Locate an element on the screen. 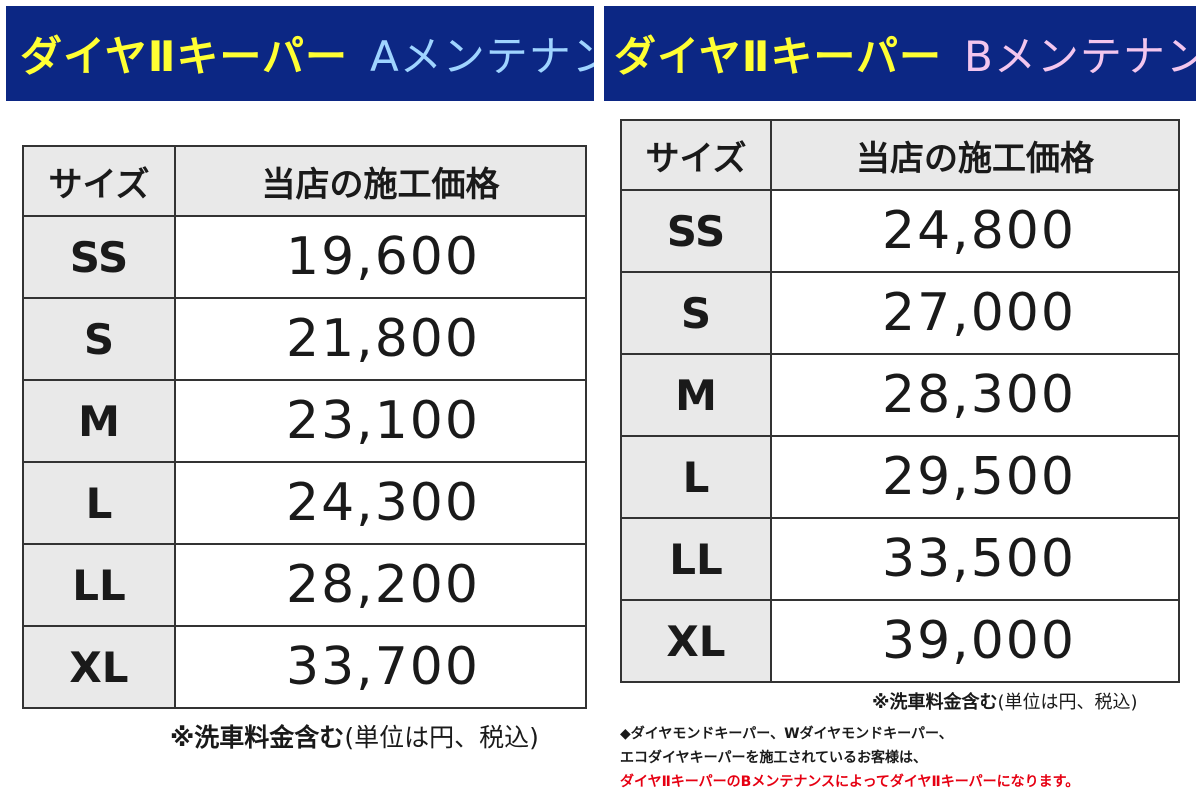  tax-note-b-bold: ※洗車料金含む is located at coordinates (935, 702).